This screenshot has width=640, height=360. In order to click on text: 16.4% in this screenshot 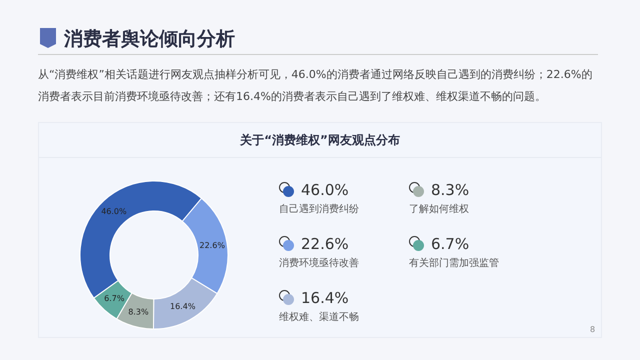, I will do `click(325, 298)`.